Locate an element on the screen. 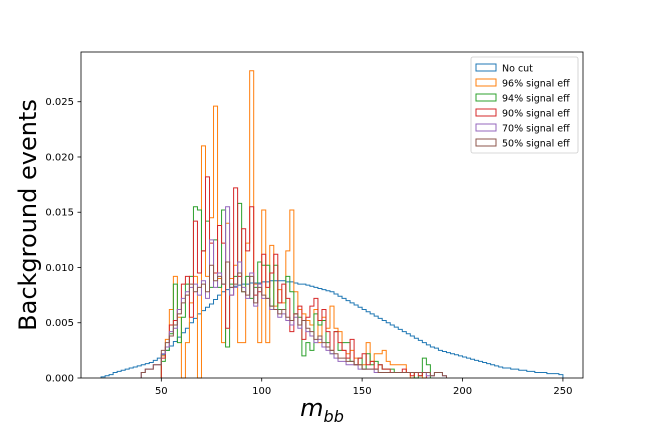 The height and width of the screenshot is (432, 648). y-axis-ticks: 0.000 0.005 0.010 0.015 0.020 0.025 is located at coordinates (63, 241).